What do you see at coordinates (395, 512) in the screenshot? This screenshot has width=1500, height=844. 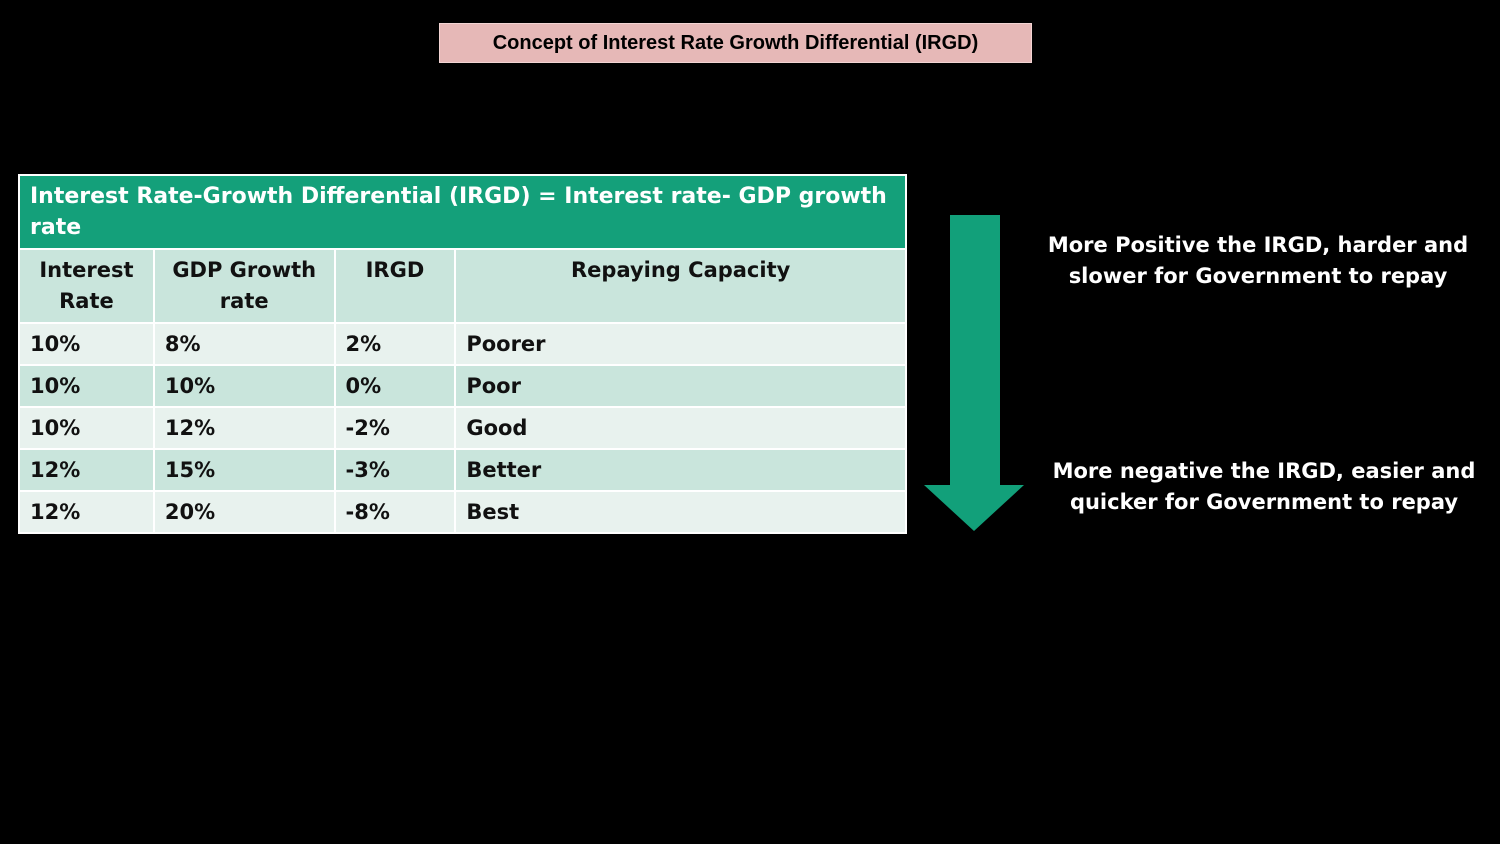 I see `cell-irgd: -8%` at bounding box center [395, 512].